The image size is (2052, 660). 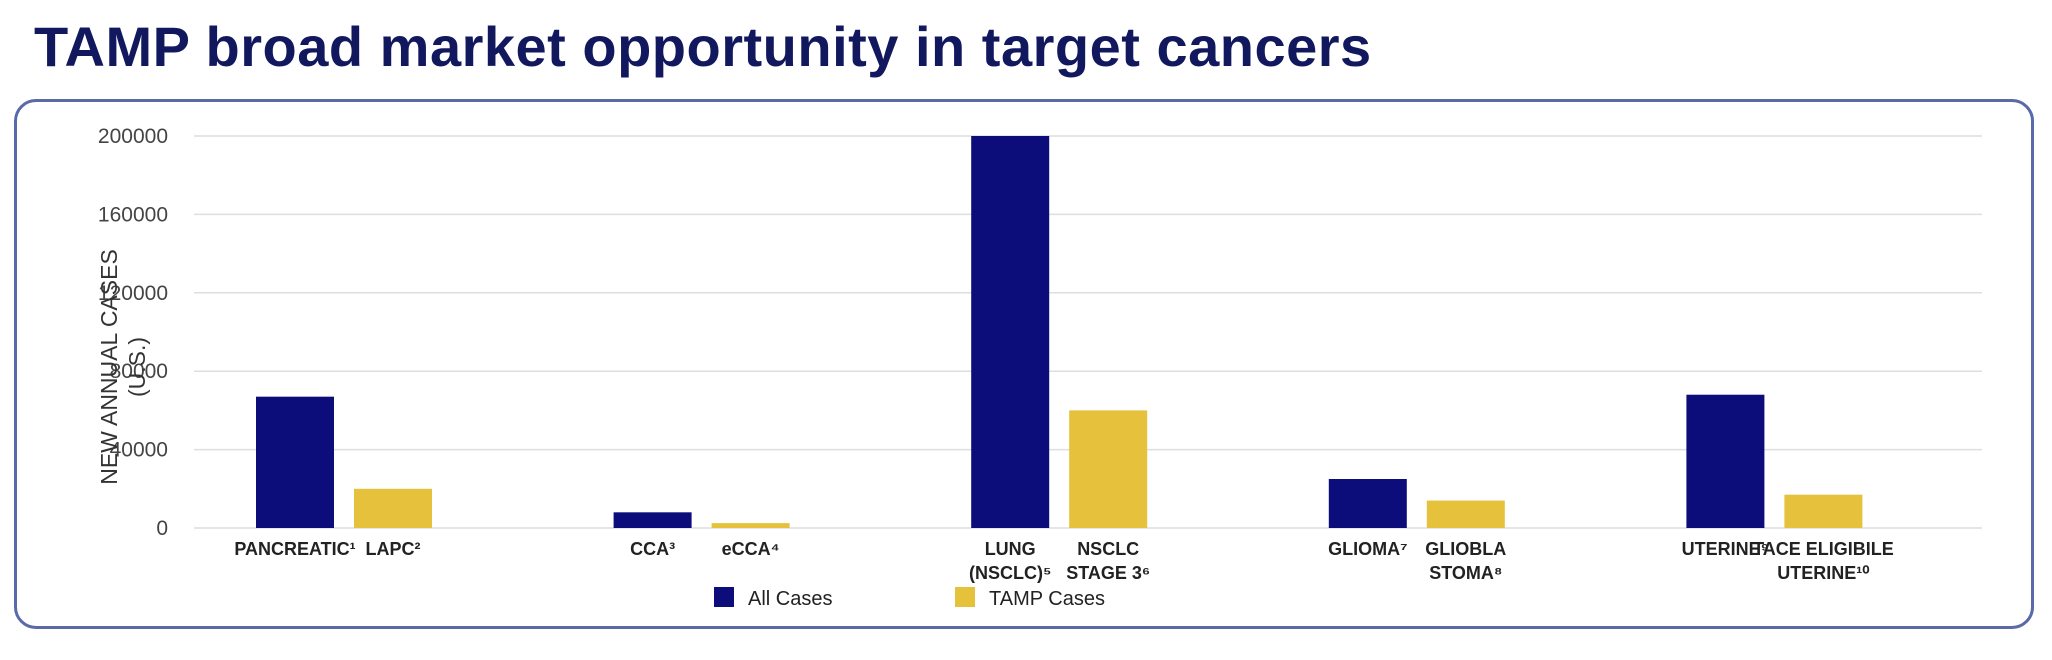 What do you see at coordinates (1823, 561) in the screenshot?
I see `x-category-label: TACE ELIGIBILE UTERINE¹⁰` at bounding box center [1823, 561].